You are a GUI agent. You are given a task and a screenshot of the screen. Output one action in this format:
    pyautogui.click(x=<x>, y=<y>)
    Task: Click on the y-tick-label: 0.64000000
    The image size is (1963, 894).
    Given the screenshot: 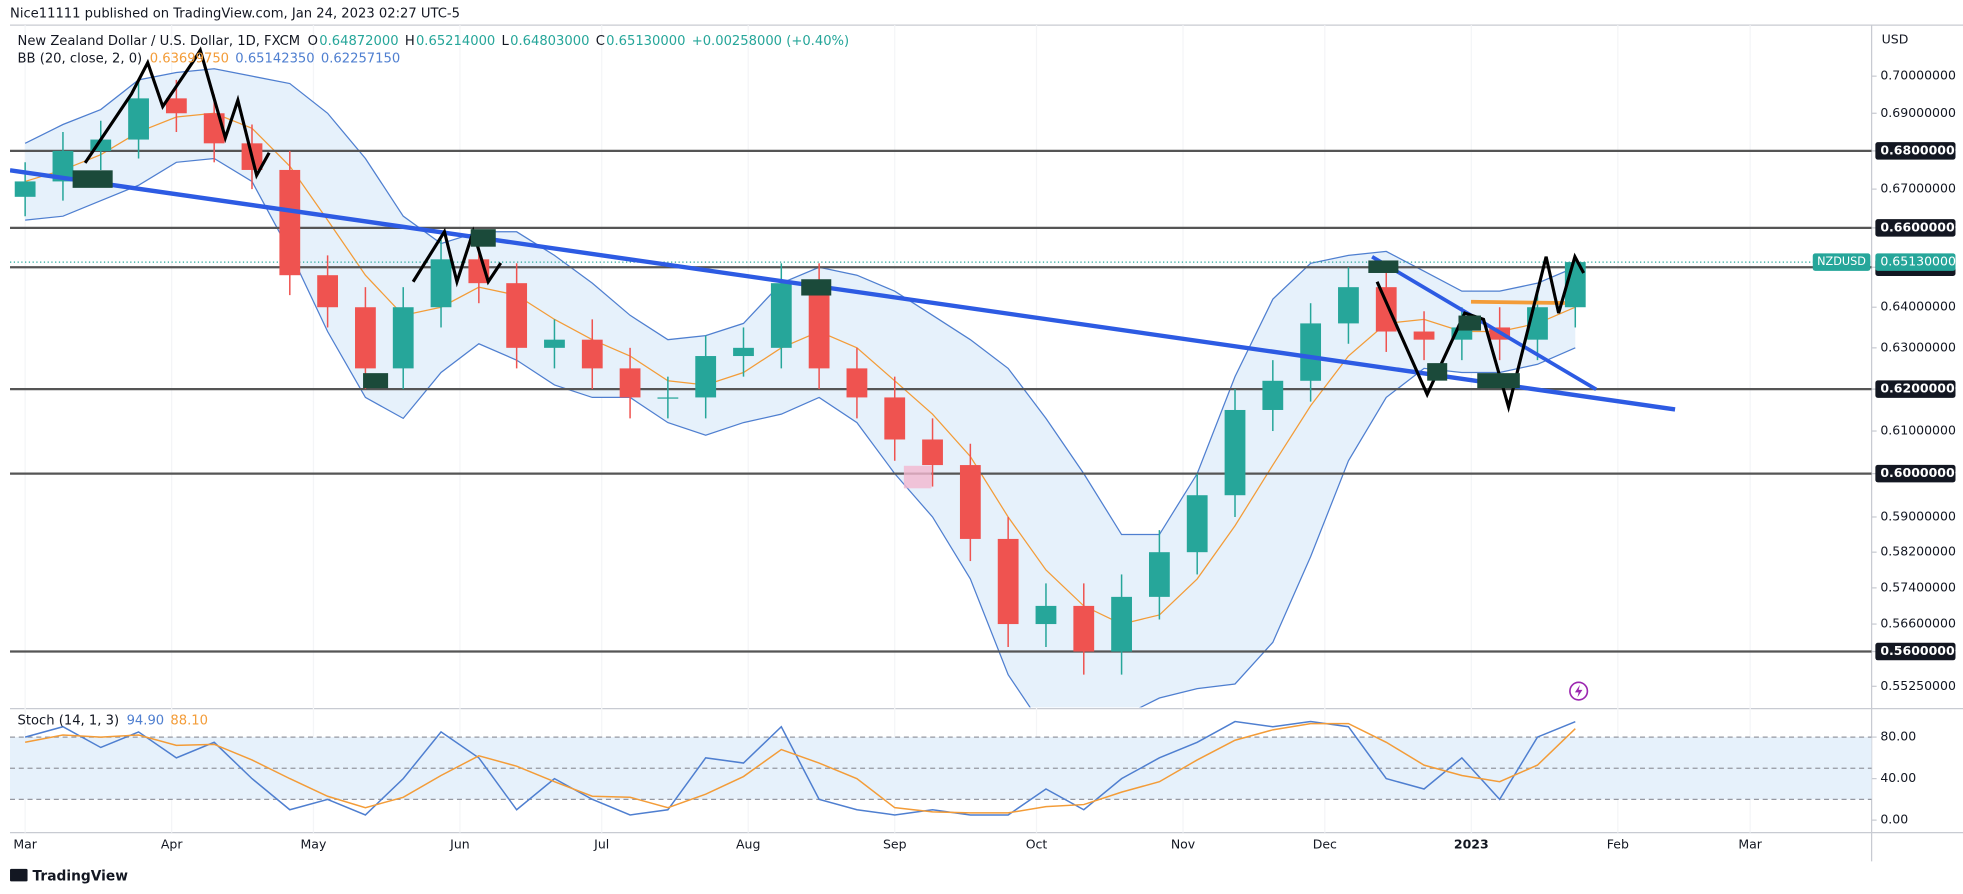 What is the action you would take?
    pyautogui.click(x=1918, y=306)
    